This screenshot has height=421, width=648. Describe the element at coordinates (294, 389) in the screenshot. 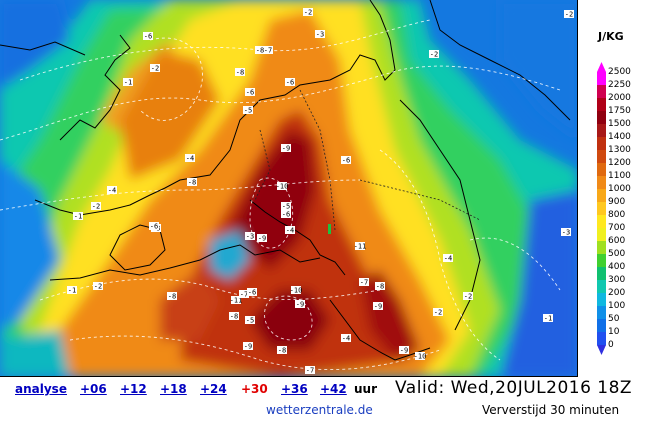

I see `nav-plus36-link: +36` at that location.